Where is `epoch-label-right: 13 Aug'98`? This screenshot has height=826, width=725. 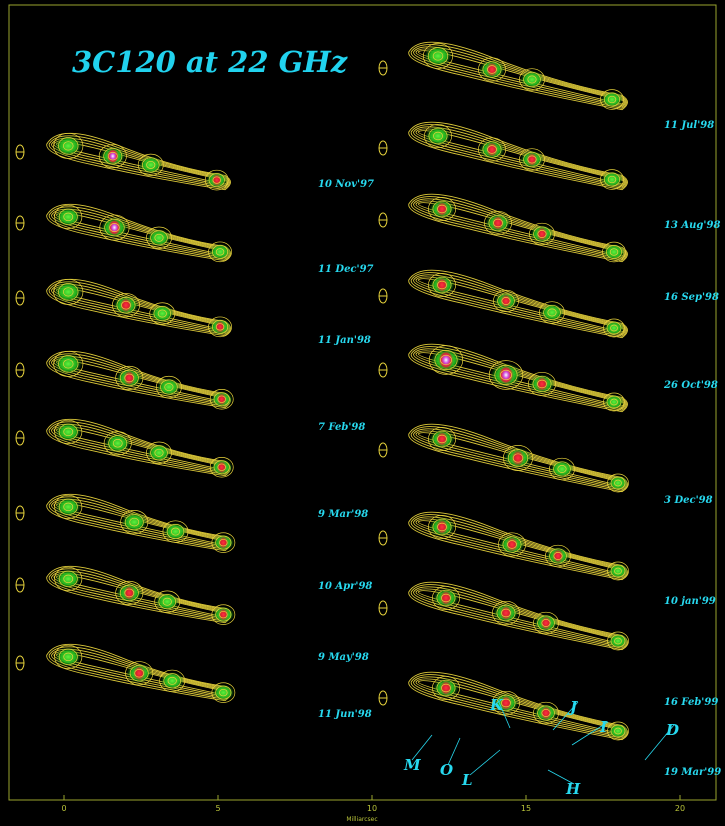
epoch-label-right: 13 Aug'98 is located at coordinates (692, 225).